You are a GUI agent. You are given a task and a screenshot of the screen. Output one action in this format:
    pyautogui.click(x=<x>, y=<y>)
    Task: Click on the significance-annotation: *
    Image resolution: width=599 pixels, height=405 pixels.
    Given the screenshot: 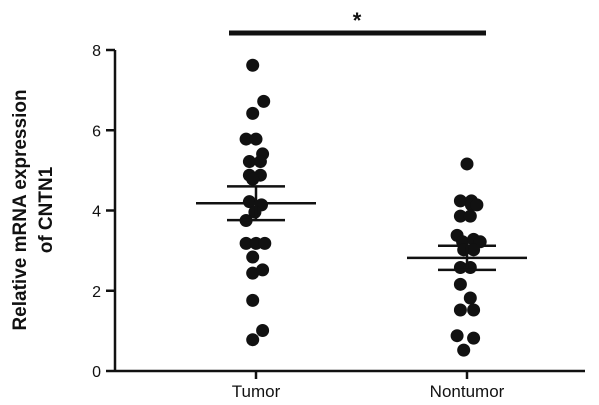 What is the action you would take?
    pyautogui.click(x=357, y=22)
    